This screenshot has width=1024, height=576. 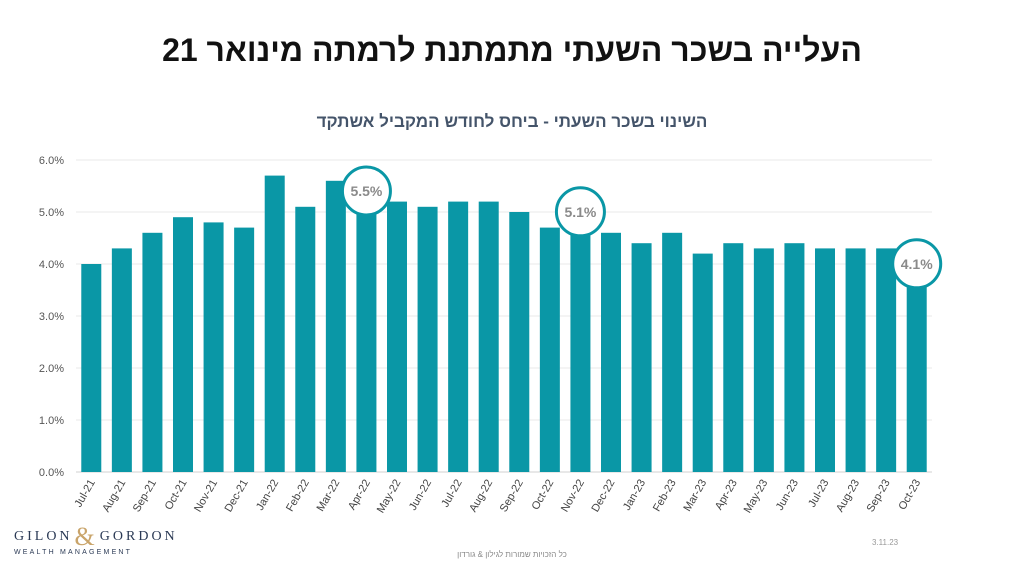 What do you see at coordinates (512, 50) in the screenshot?
I see `page-title: העלייה בשכר השעתי מתמתנת לרמתה מינואר 21` at bounding box center [512, 50].